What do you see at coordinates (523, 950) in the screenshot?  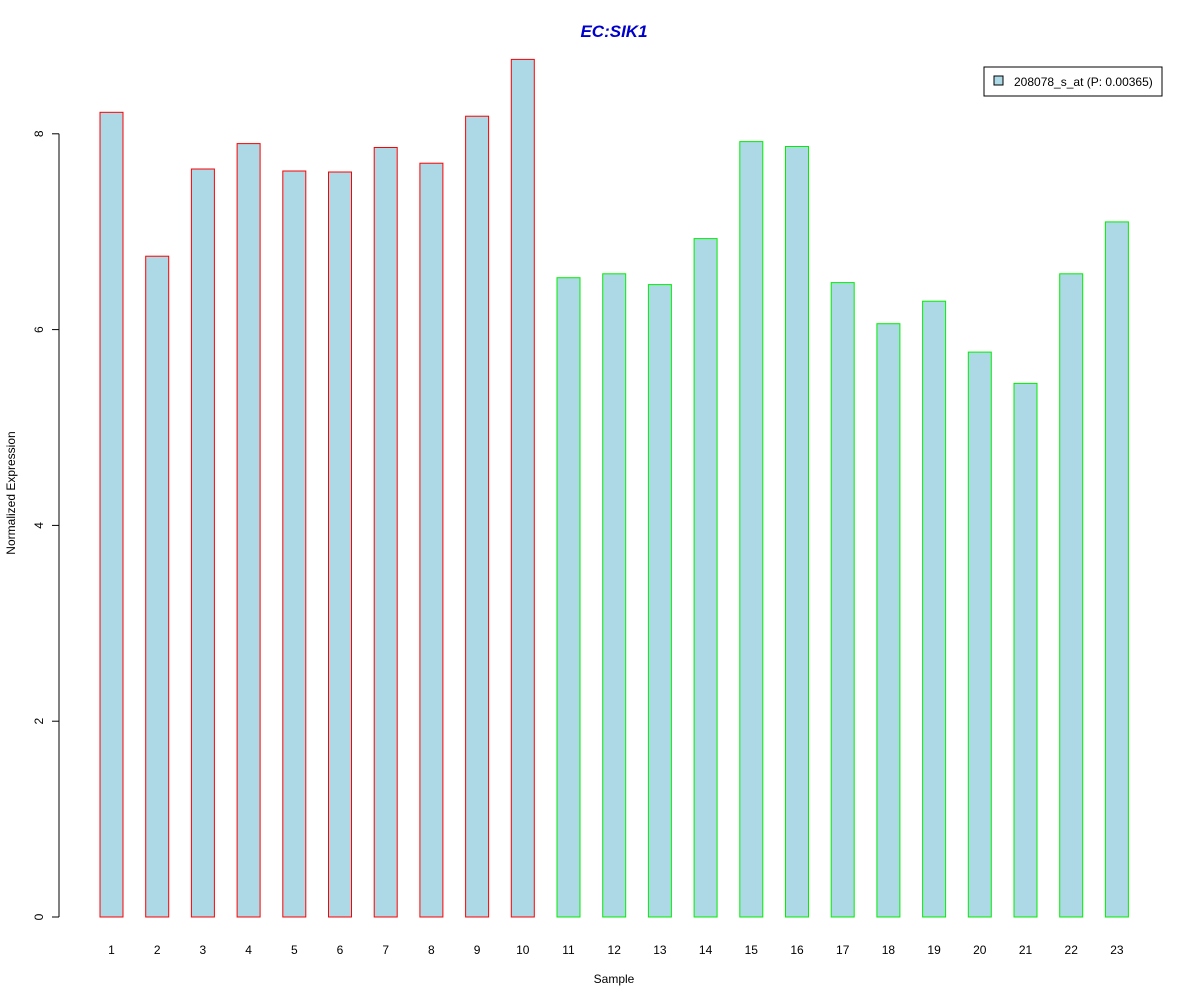 I see `x-tick-label: 10` at bounding box center [523, 950].